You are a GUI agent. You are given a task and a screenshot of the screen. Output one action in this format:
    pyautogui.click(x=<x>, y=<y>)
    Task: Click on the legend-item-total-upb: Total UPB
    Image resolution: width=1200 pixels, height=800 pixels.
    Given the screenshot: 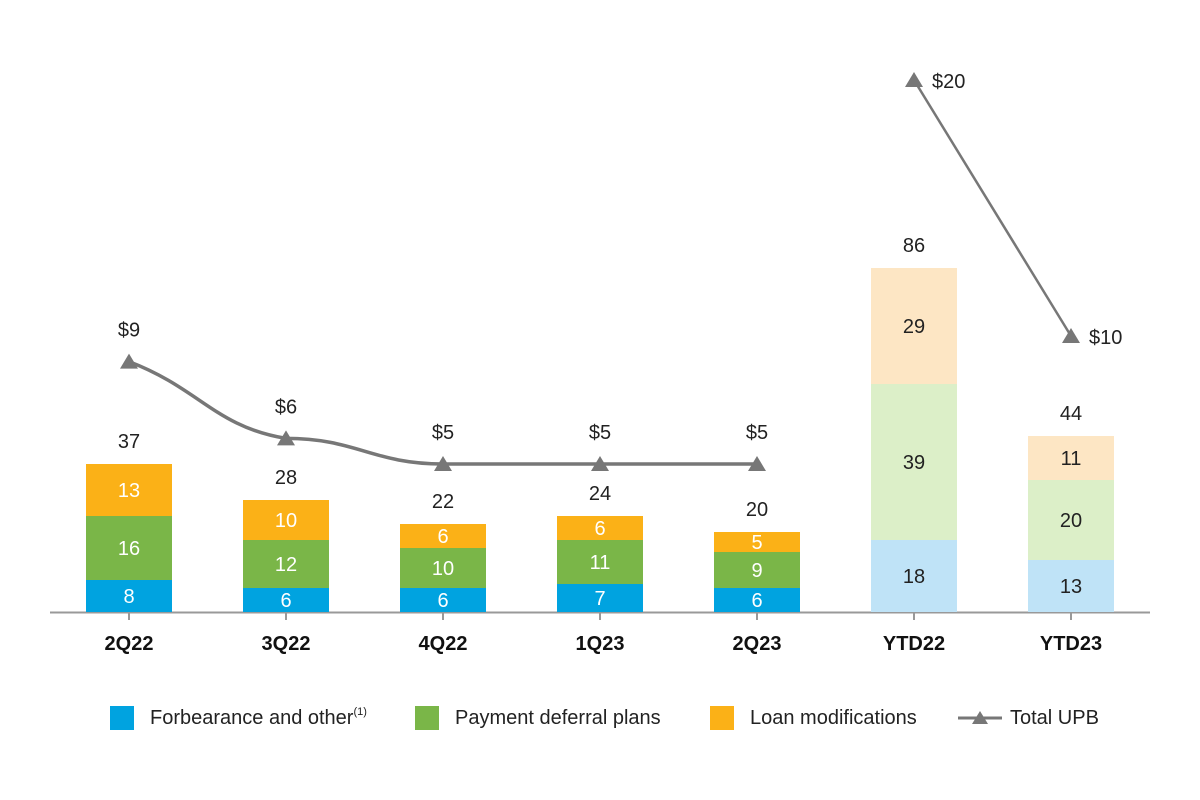 What is the action you would take?
    pyautogui.click(x=1028, y=718)
    